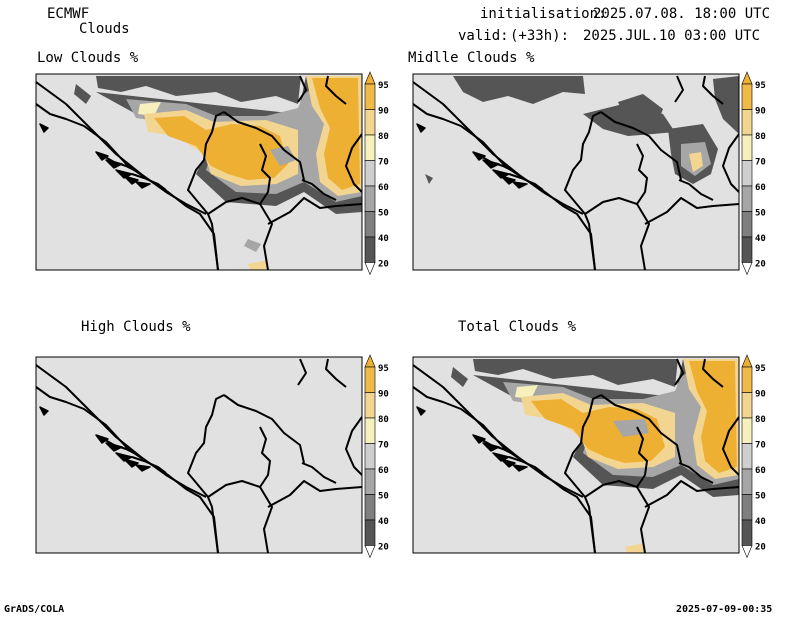 This screenshot has width=800, height=618. I want to click on map-panel-mid: 95 90 80 70 60 50 40 20, so click(589, 173).